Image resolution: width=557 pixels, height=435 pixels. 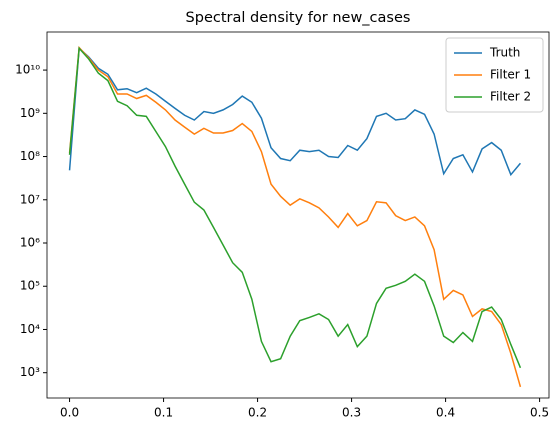 What do you see at coordinates (30, 113) in the screenshot?
I see `y-tick-label: 10⁹` at bounding box center [30, 113].